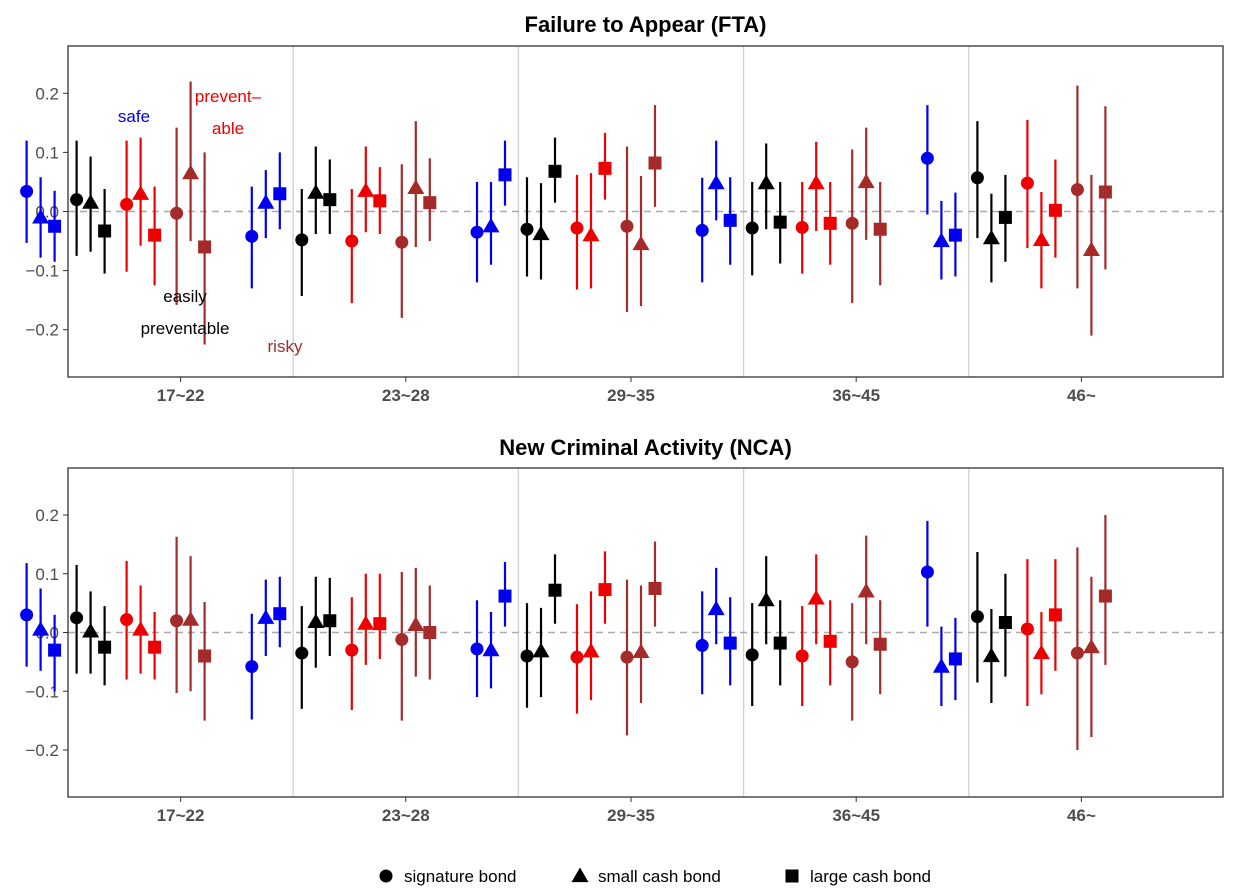 This screenshot has height=892, width=1254. What do you see at coordinates (406, 395) in the screenshot?
I see `x-tick-label: 23~28` at bounding box center [406, 395].